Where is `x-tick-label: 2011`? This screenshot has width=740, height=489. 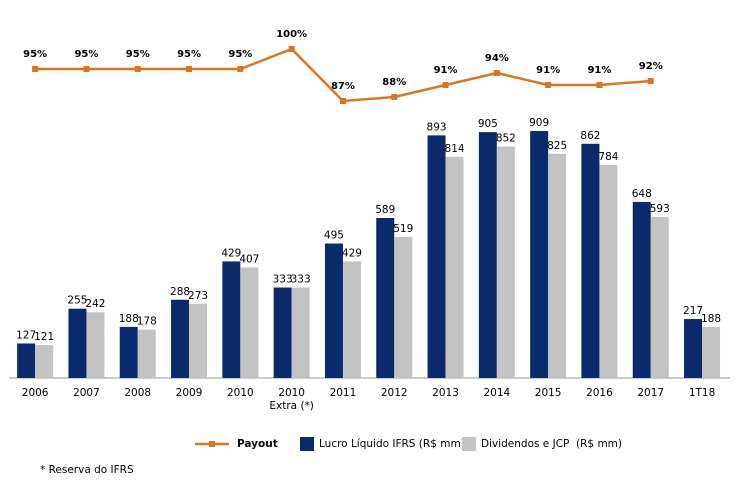
x-tick-label: 2011 is located at coordinates (343, 393).